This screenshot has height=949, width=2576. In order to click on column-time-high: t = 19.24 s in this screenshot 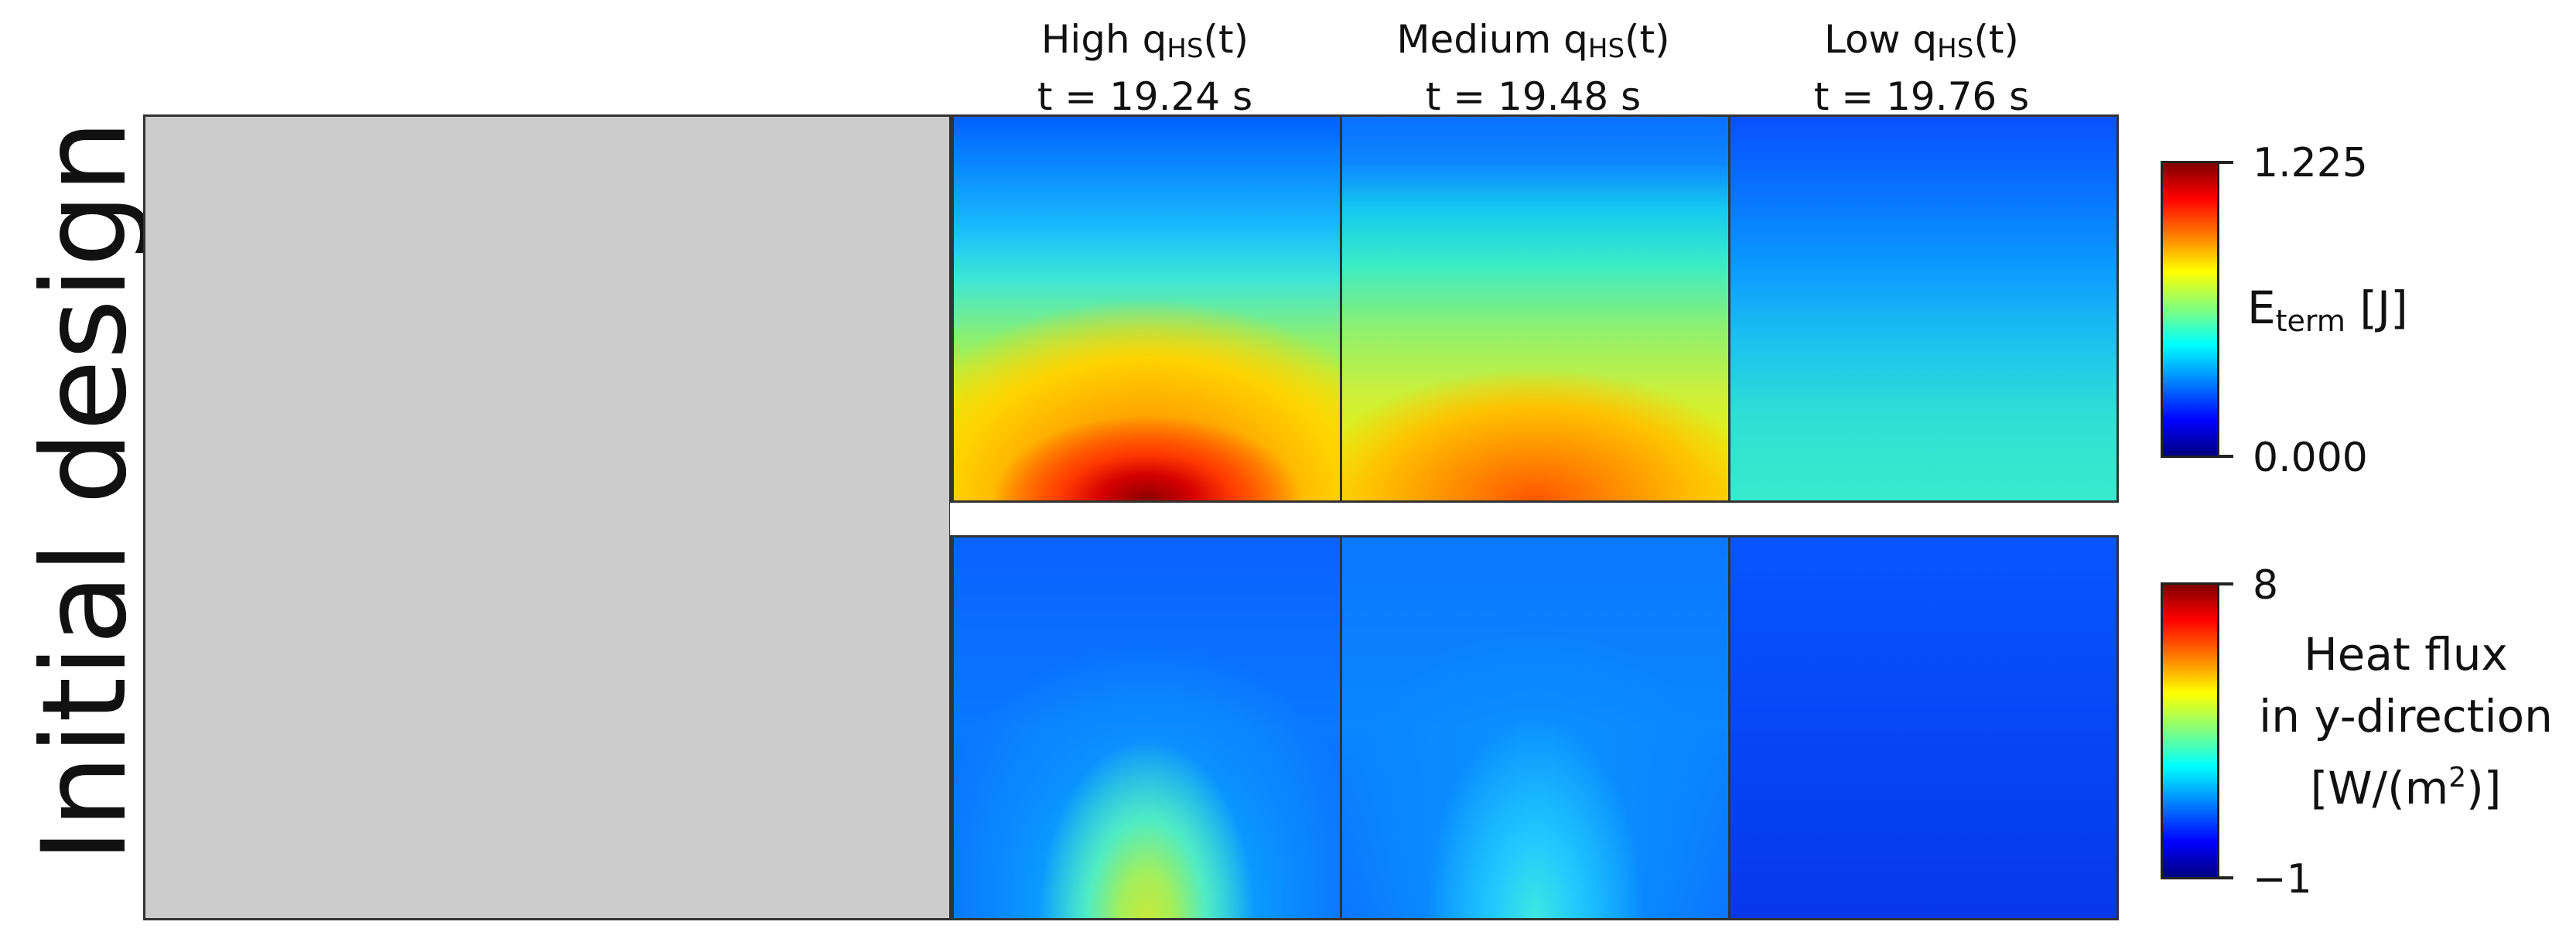, I will do `click(1145, 96)`.